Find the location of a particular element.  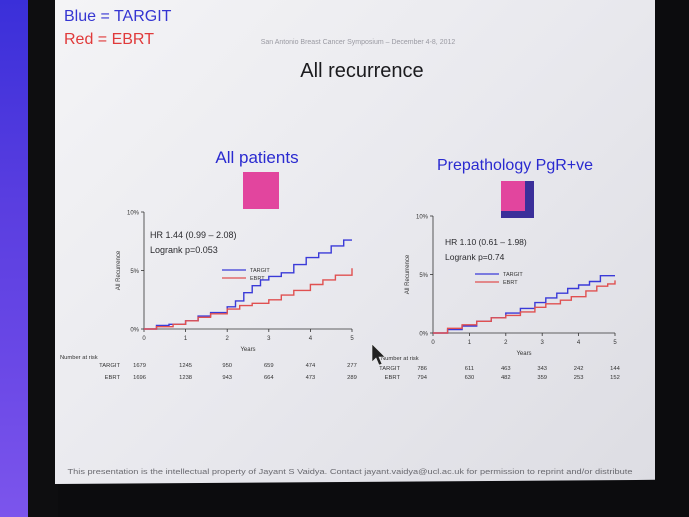

chart-0-y-tick-label: 5% is located at coordinates (134, 272).